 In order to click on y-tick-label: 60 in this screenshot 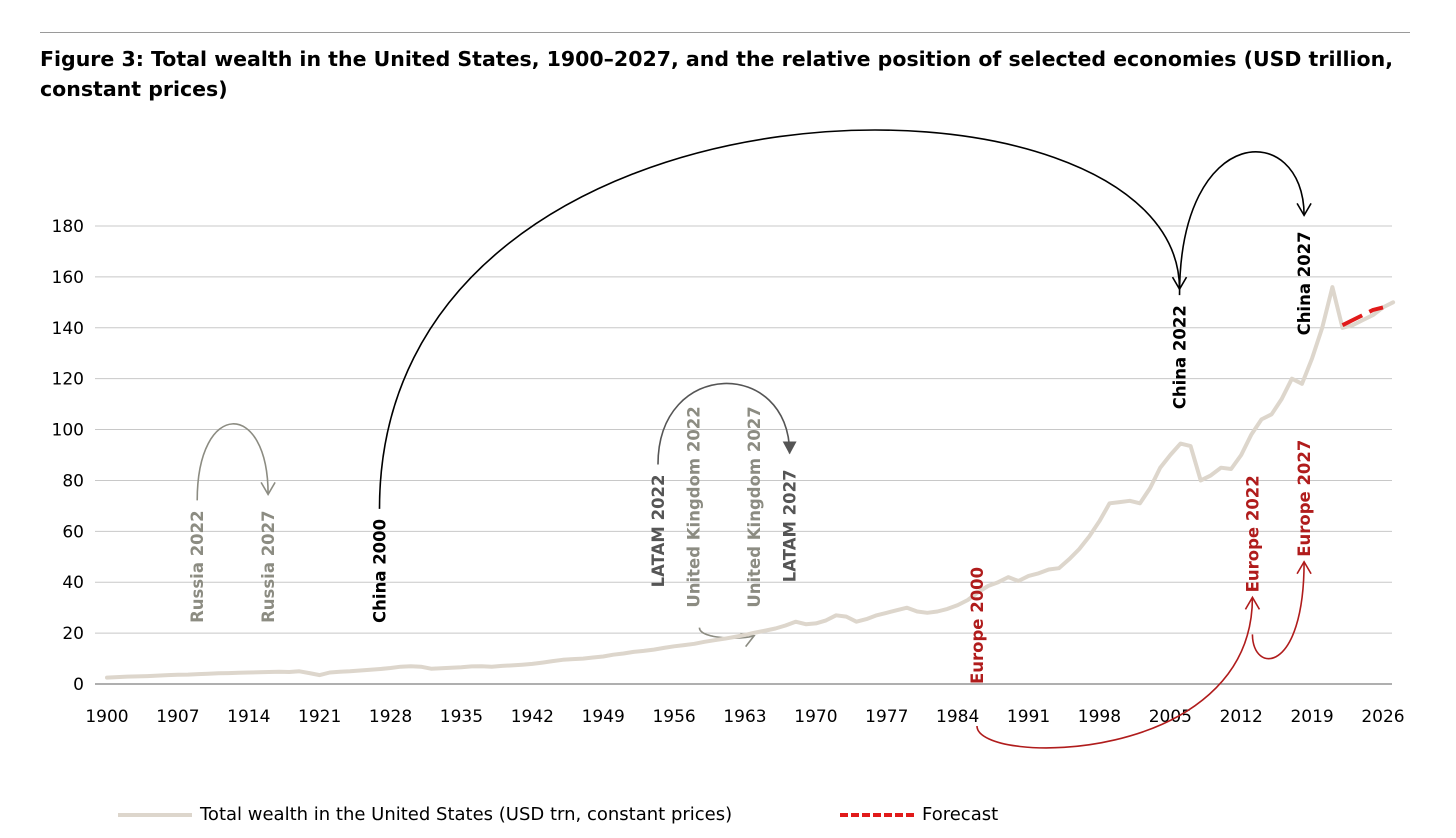, I will do `click(73, 532)`.